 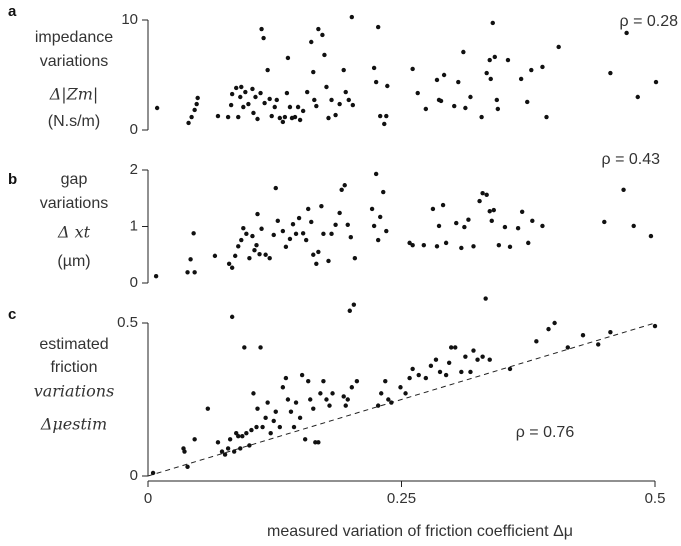 I want to click on y-axis-label: gap, so click(x=74, y=179).